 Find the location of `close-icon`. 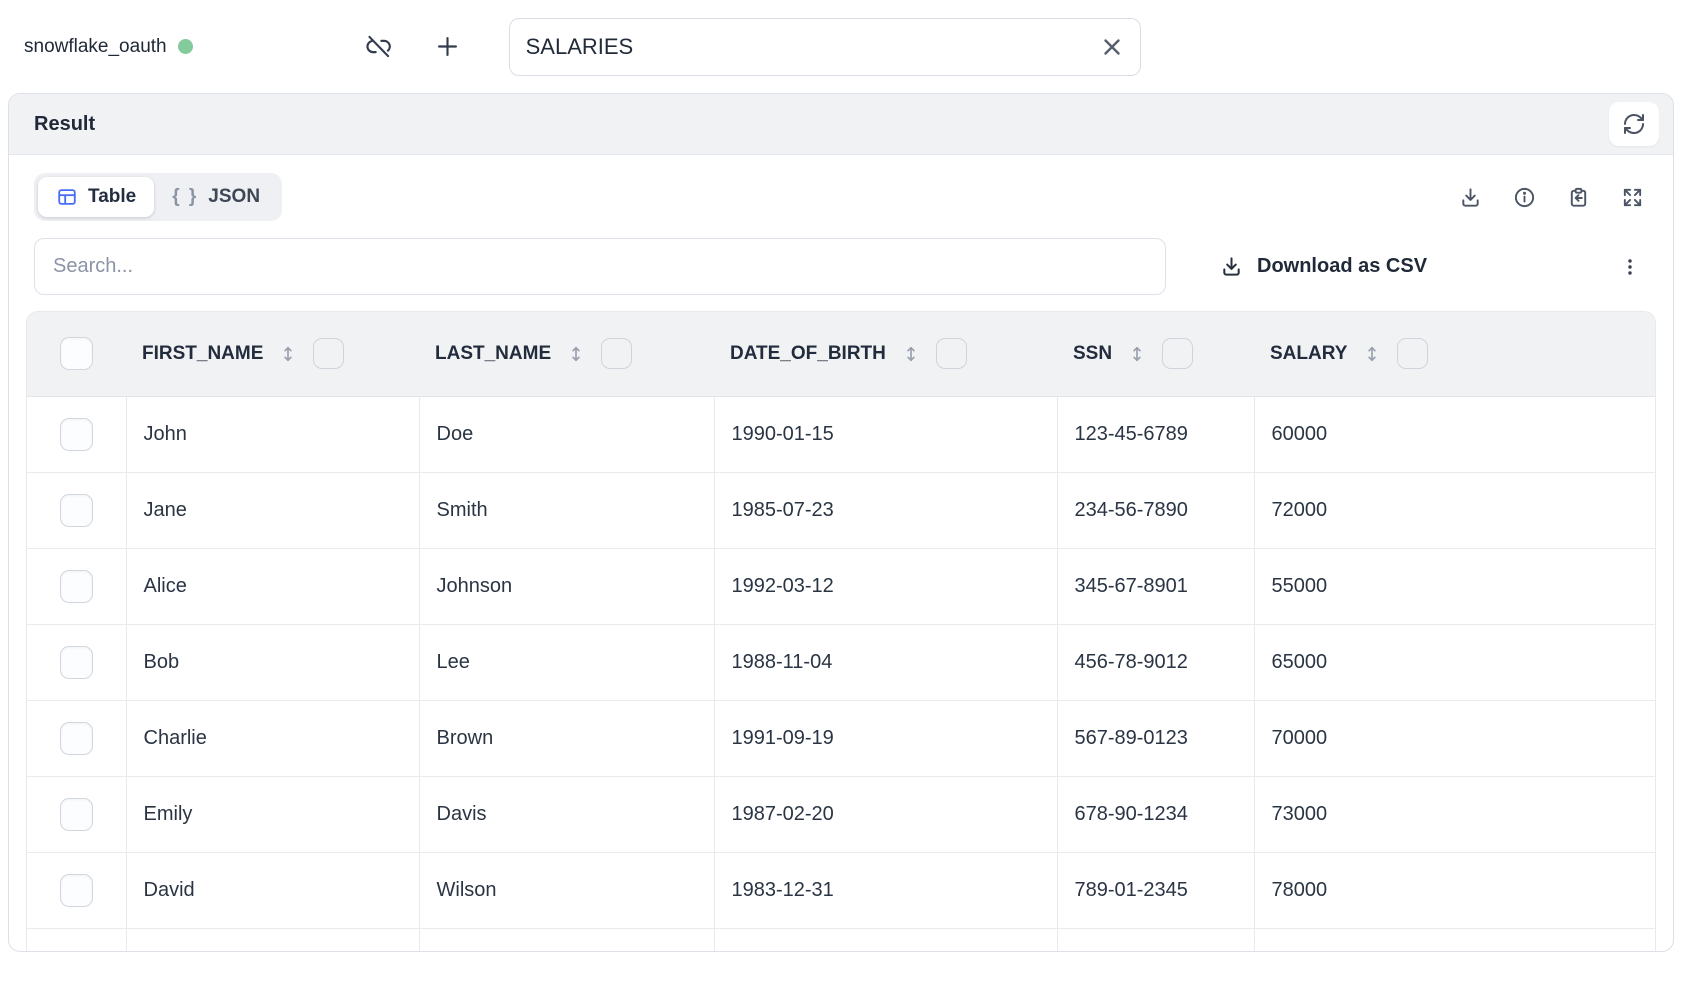

close-icon is located at coordinates (1111, 46).